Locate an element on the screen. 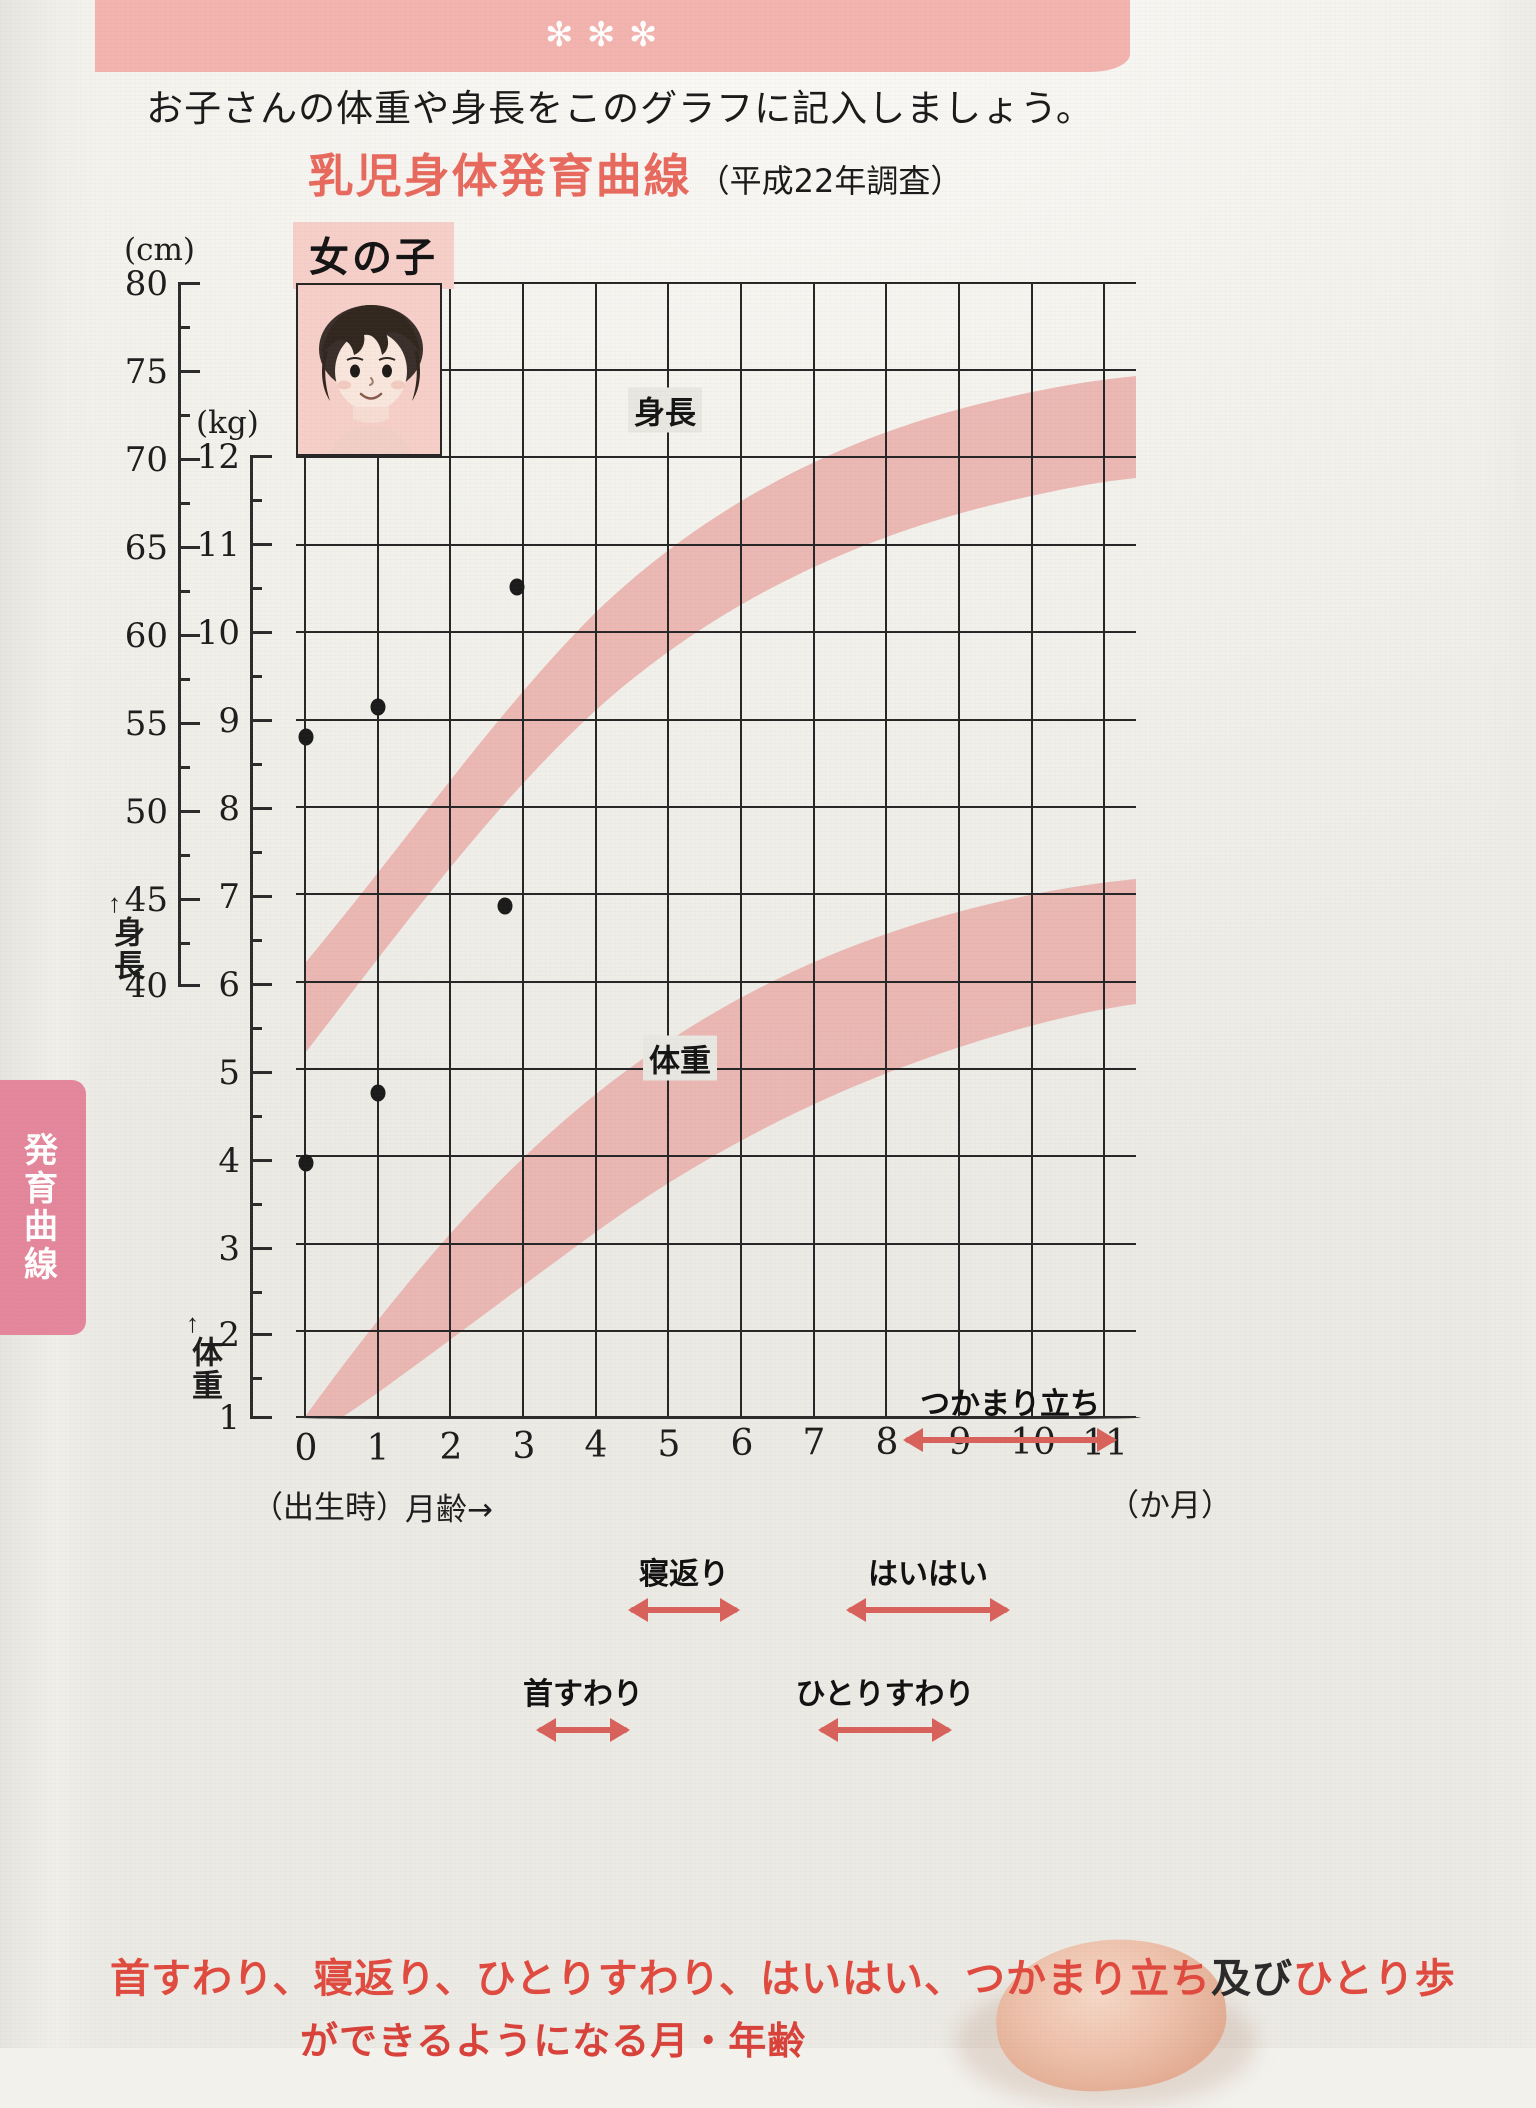 Image resolution: width=1536 pixels, height=2108 pixels. weight-tick-label: 2 is located at coordinates (229, 1335).